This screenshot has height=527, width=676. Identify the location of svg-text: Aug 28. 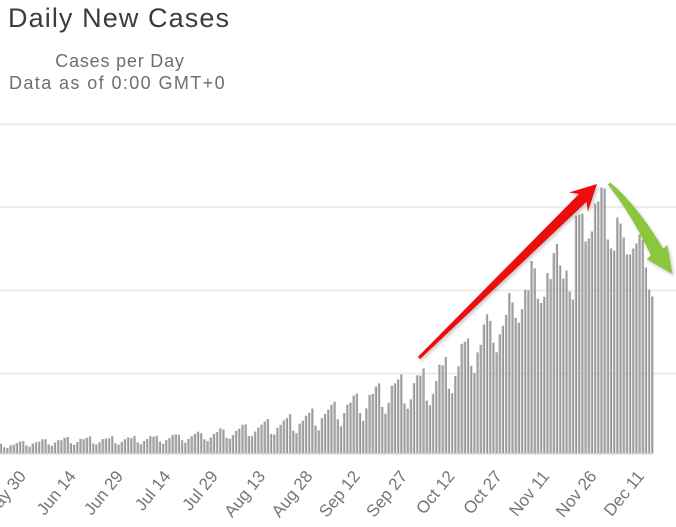
(292, 494).